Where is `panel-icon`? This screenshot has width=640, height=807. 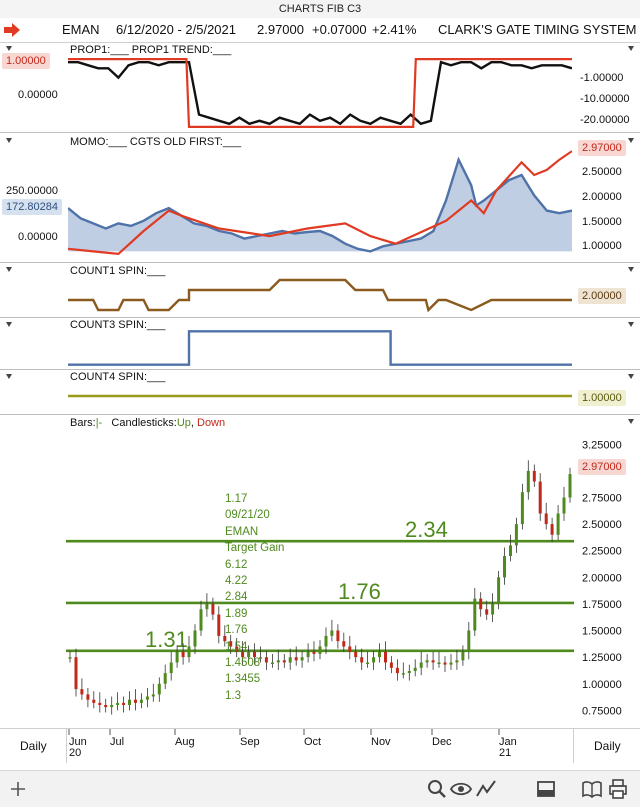 panel-icon is located at coordinates (546, 789).